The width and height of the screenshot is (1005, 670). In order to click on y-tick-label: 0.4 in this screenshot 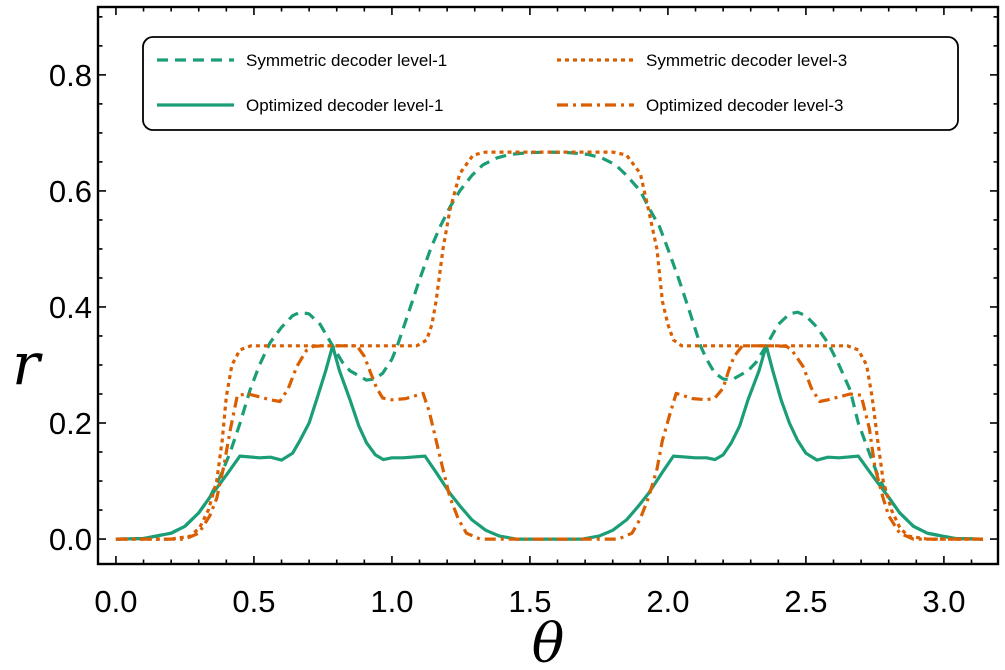, I will do `click(70, 307)`.